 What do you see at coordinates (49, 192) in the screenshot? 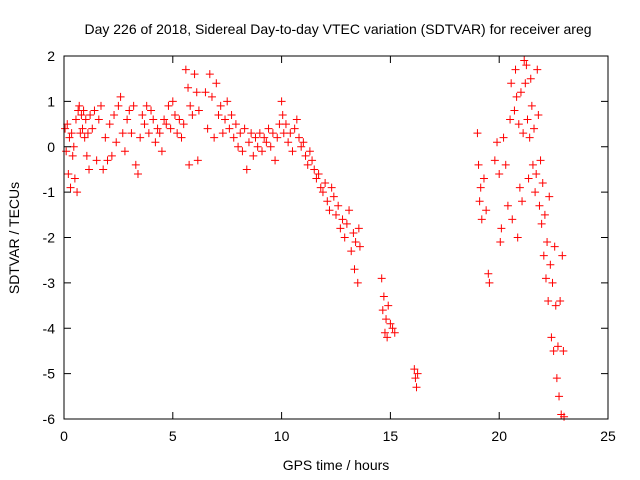
I see `y-tick-label: -1` at bounding box center [49, 192].